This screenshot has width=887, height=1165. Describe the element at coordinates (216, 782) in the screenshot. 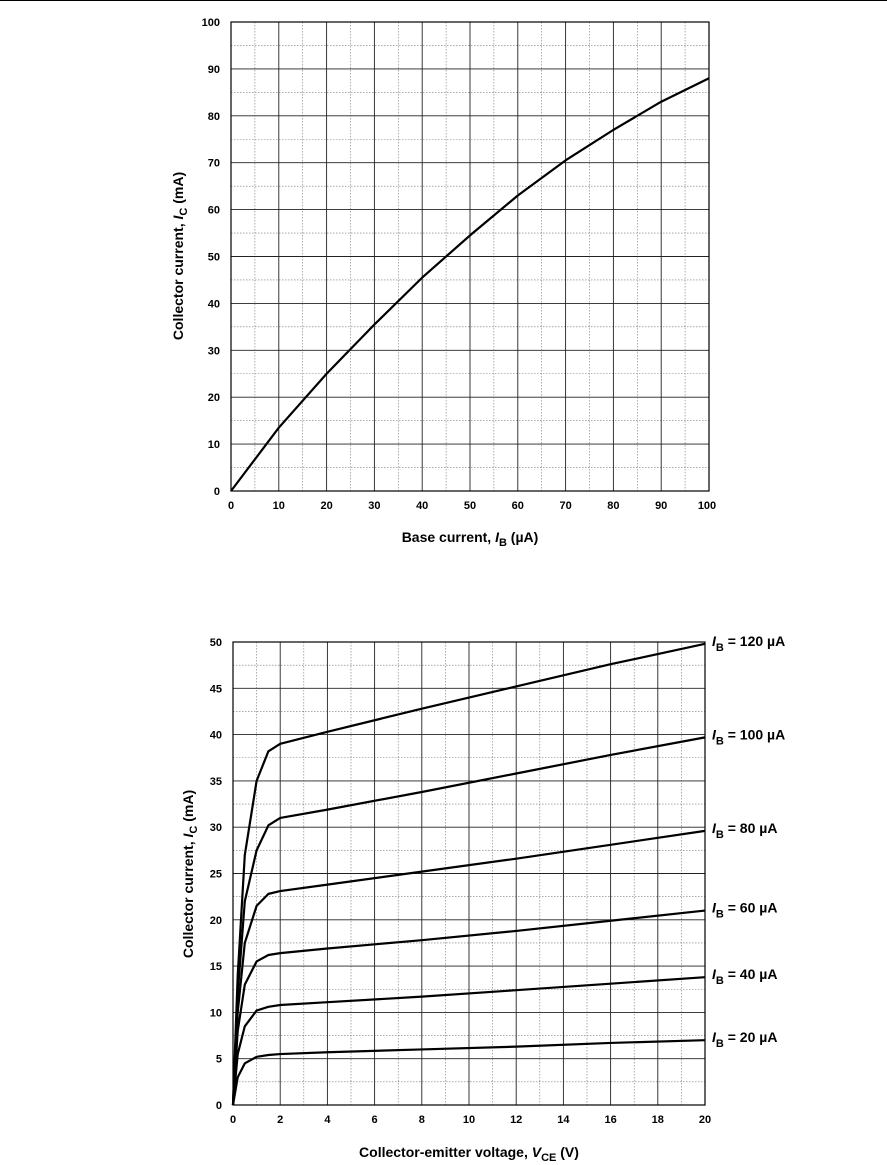

I see `y-tick-label: 35` at that location.